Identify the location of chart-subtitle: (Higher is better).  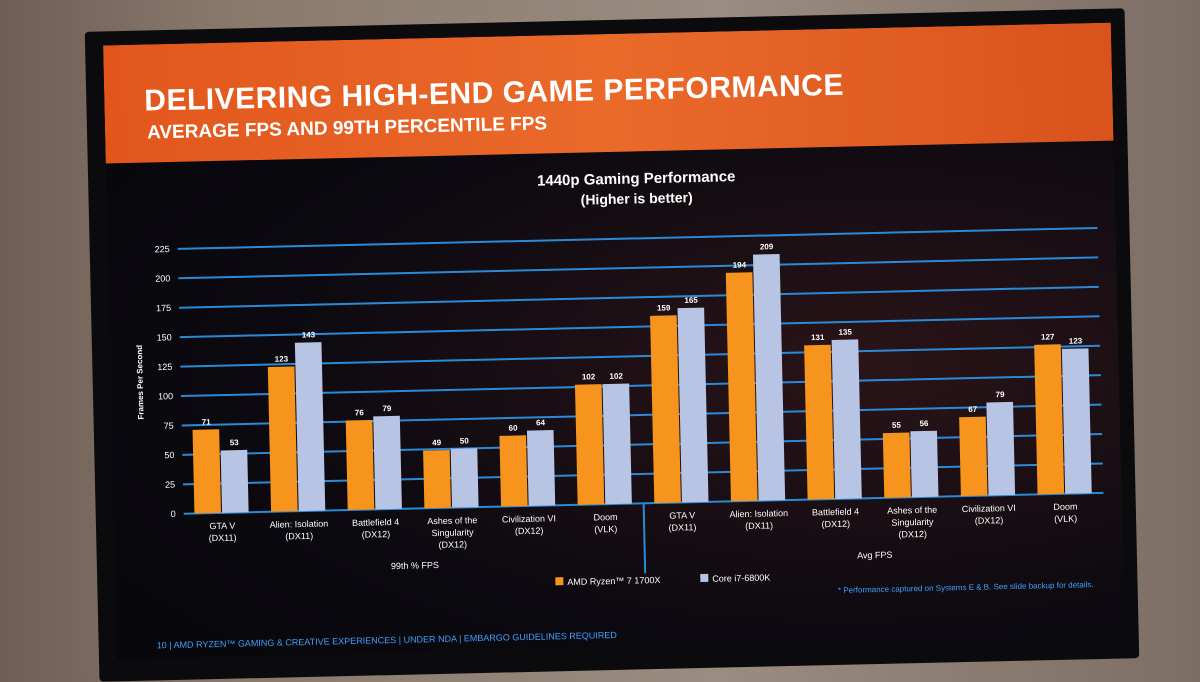
(637, 198).